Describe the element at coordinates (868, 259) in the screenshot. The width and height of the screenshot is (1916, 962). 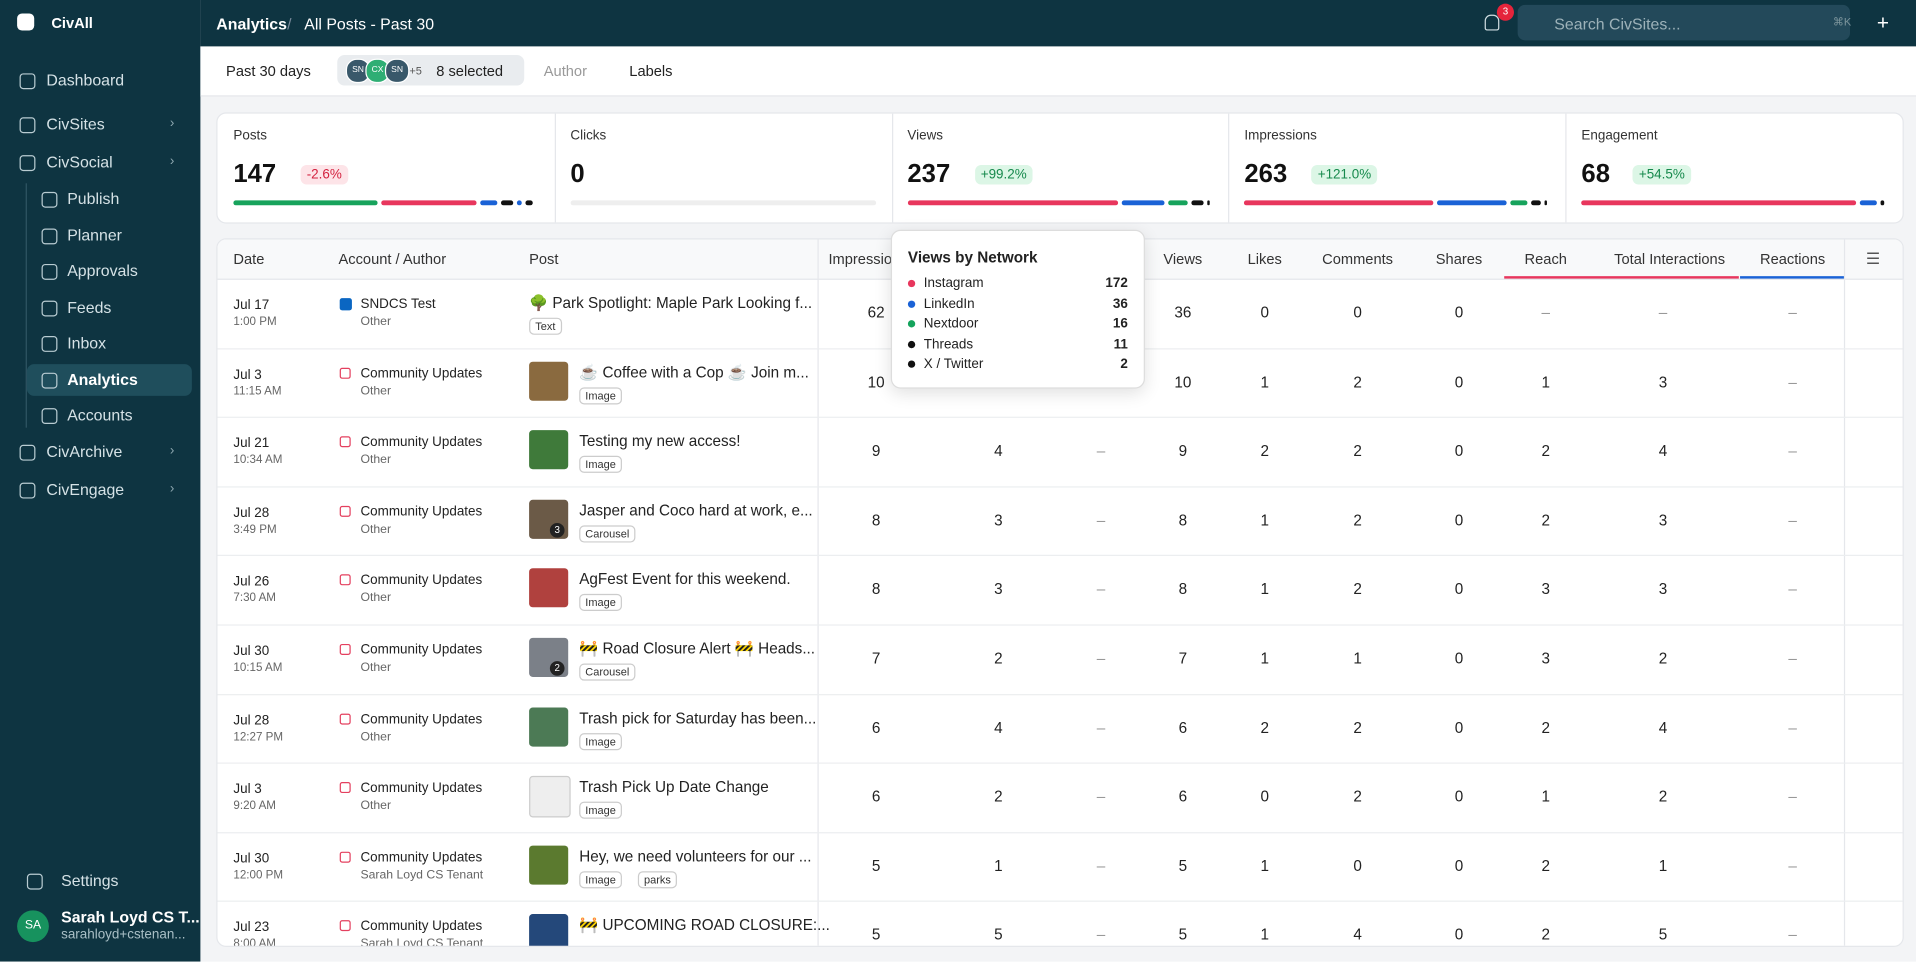
I see `column-header: Impressions` at that location.